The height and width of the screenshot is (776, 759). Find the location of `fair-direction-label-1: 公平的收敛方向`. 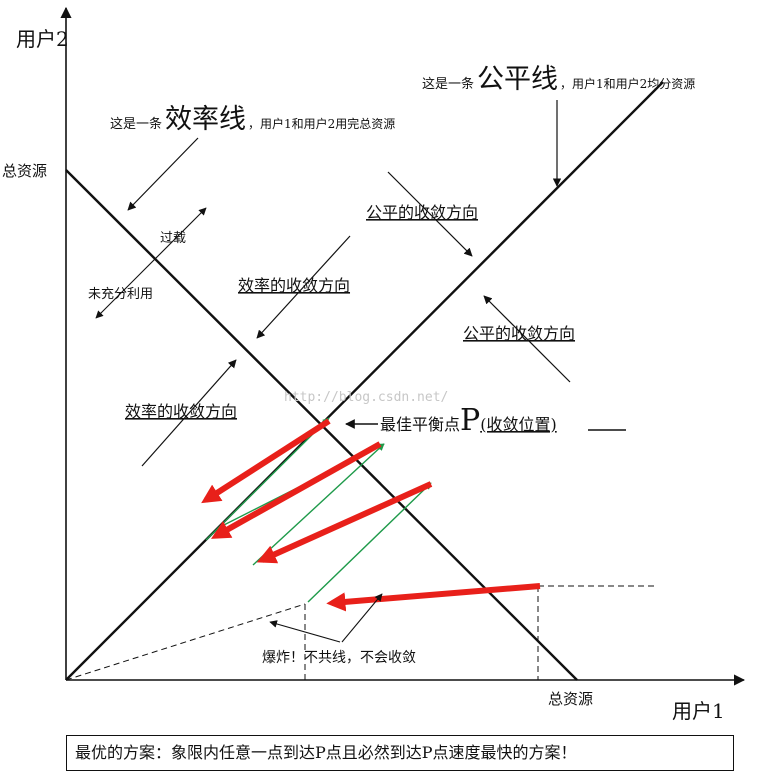

fair-direction-label-1: 公平的收敛方向 is located at coordinates (422, 212).